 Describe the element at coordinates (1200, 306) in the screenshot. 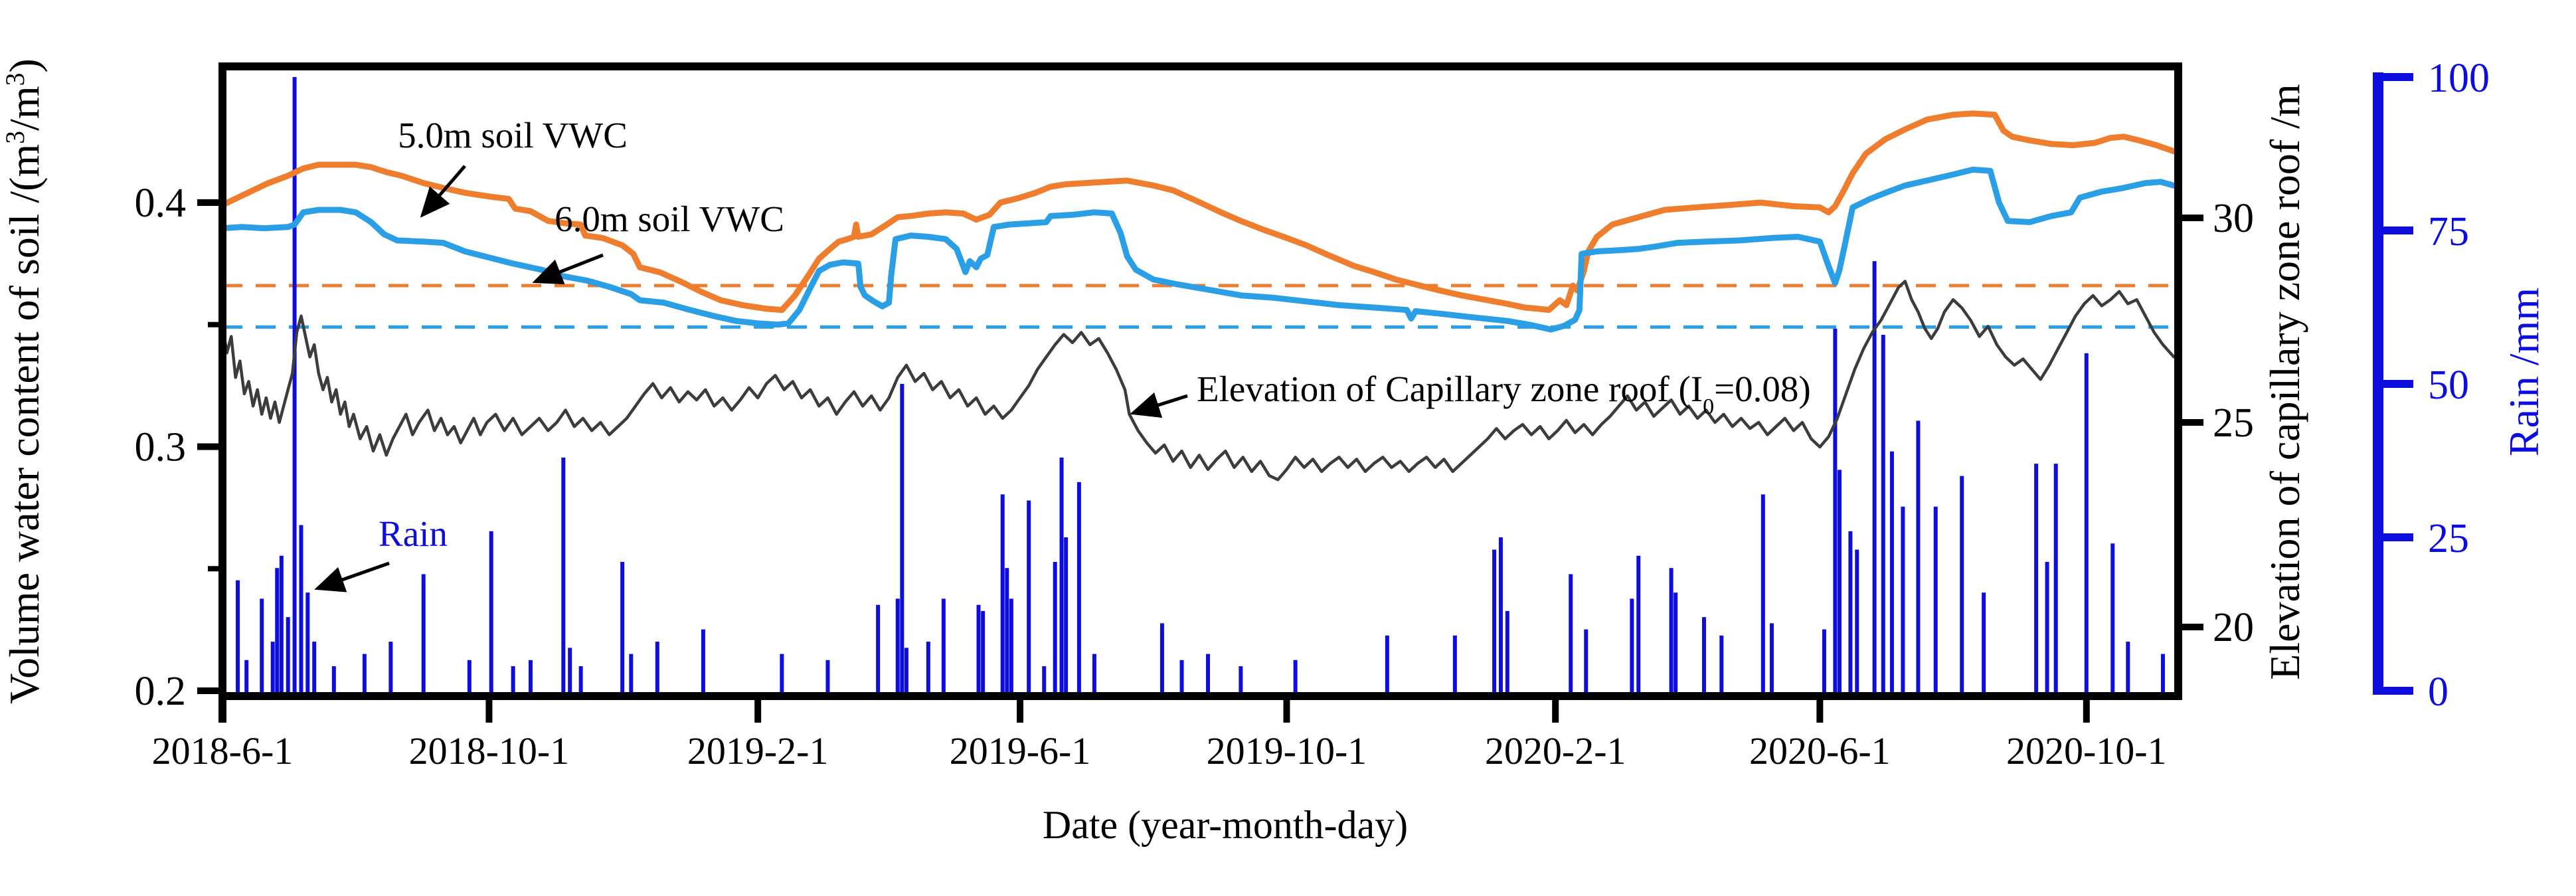

I see `reference-dashed-lines` at that location.